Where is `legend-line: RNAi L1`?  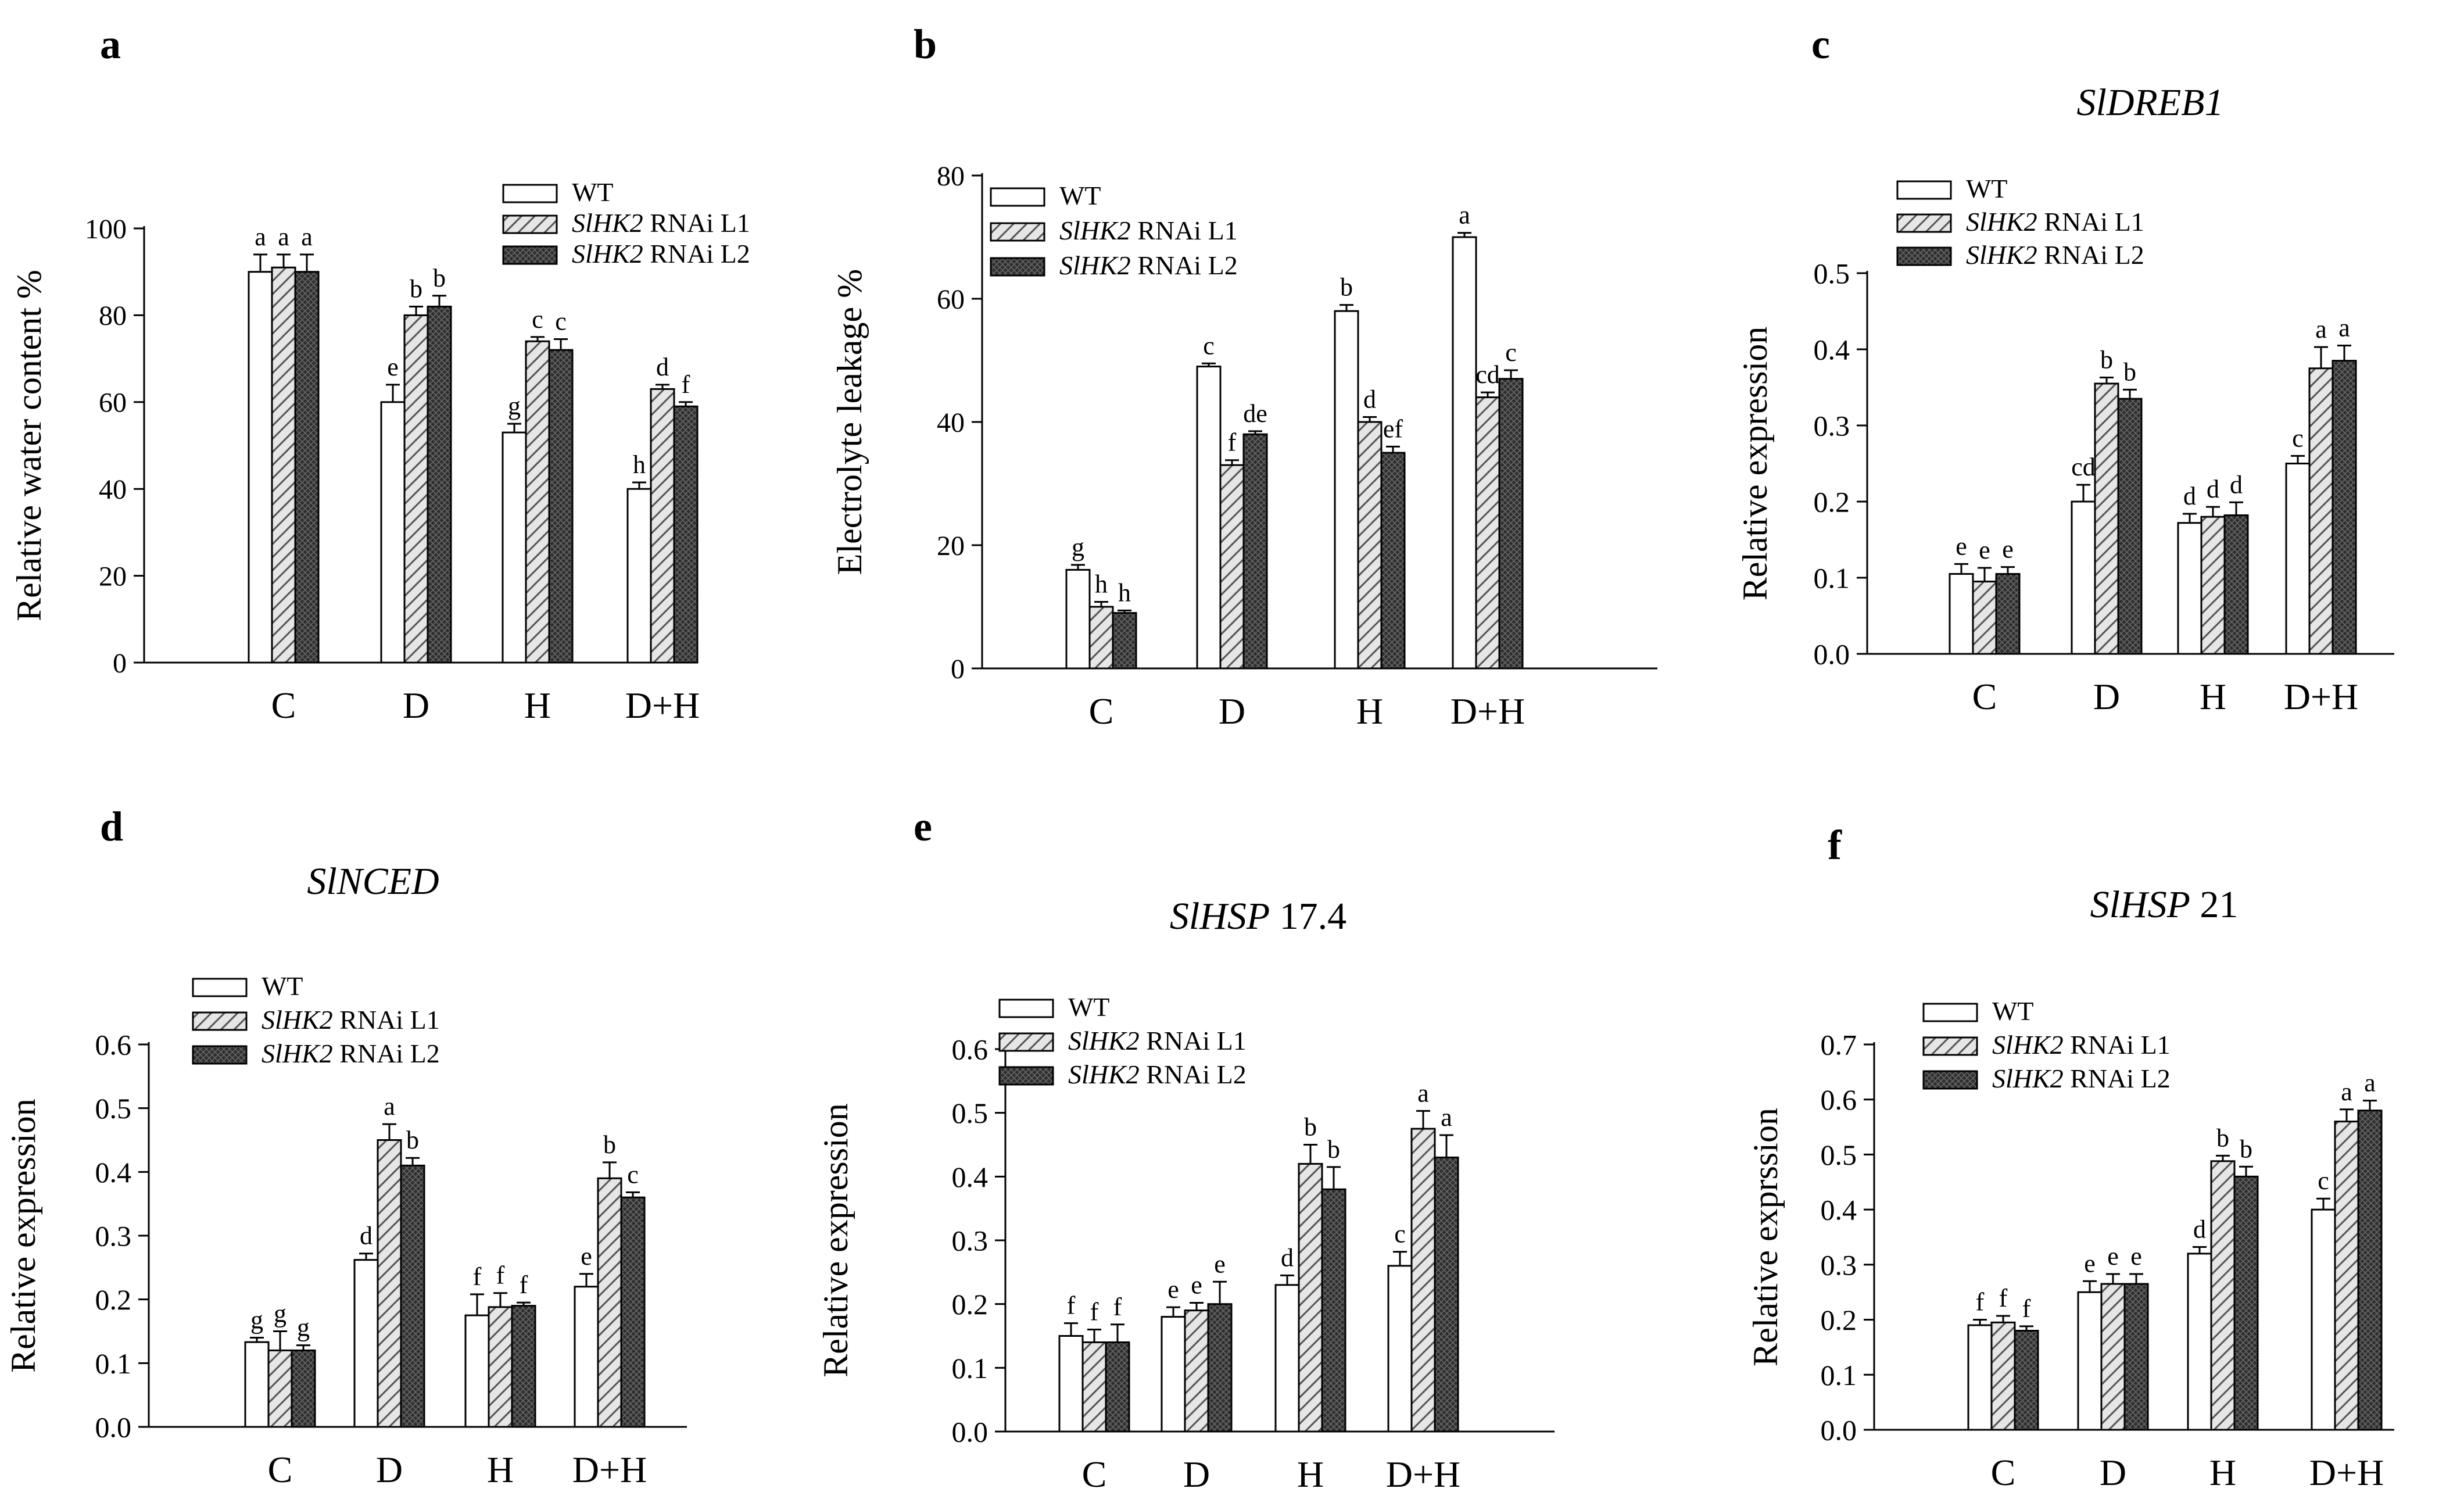 legend-line: RNAi L1 is located at coordinates (2094, 222).